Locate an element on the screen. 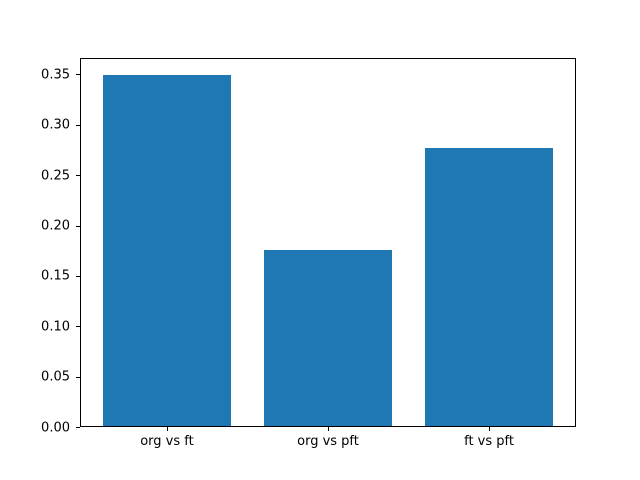  y-tick-label: 0.20 is located at coordinates (55, 226).